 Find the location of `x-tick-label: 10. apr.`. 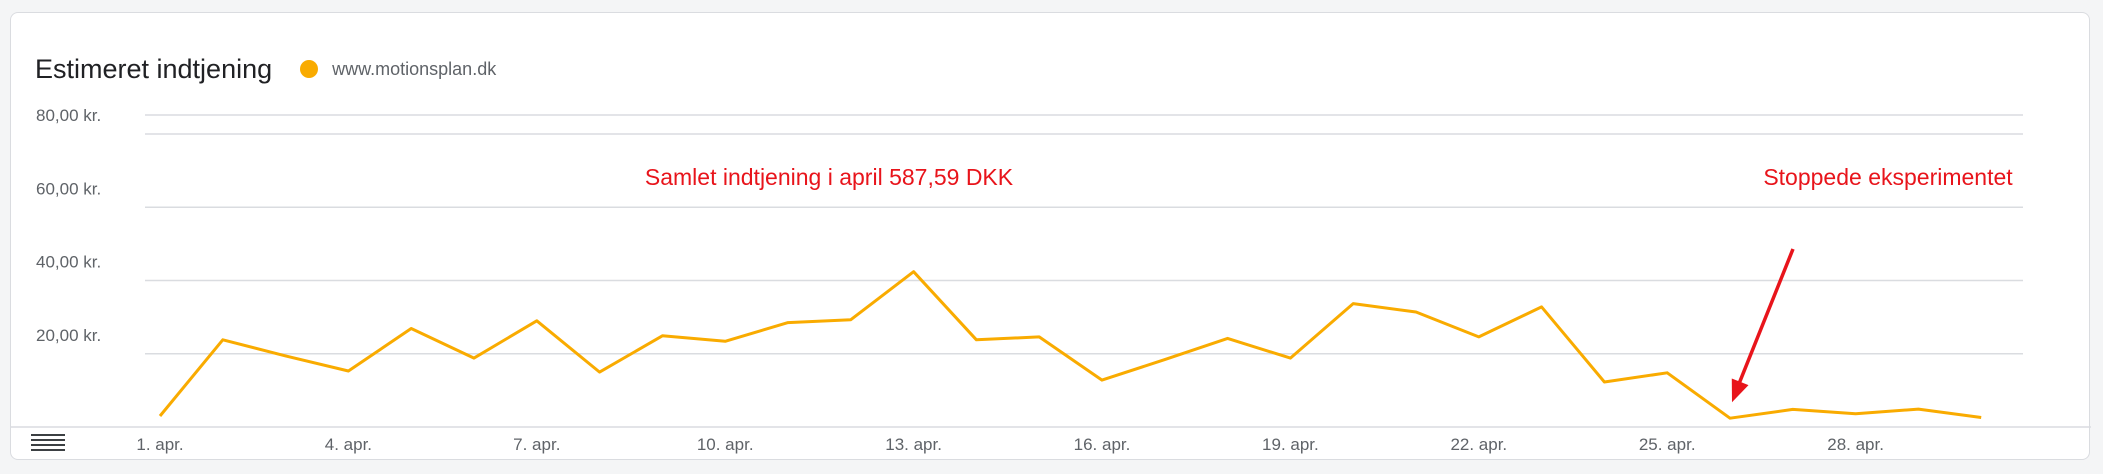

x-tick-label: 10. apr. is located at coordinates (725, 444).